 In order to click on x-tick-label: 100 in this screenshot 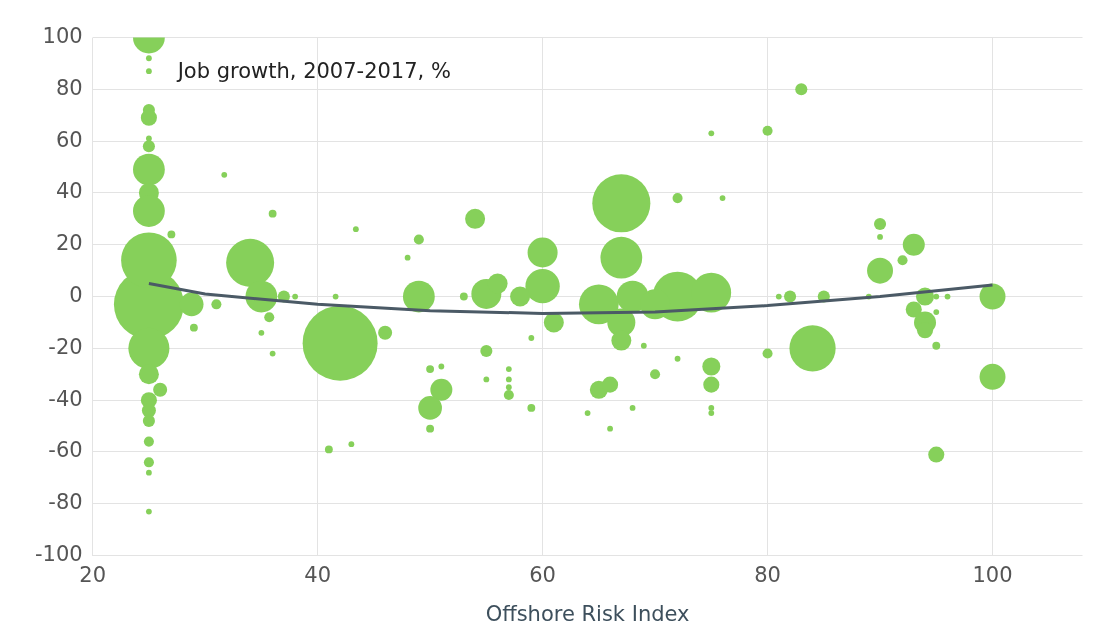, I will do `click(992, 574)`.